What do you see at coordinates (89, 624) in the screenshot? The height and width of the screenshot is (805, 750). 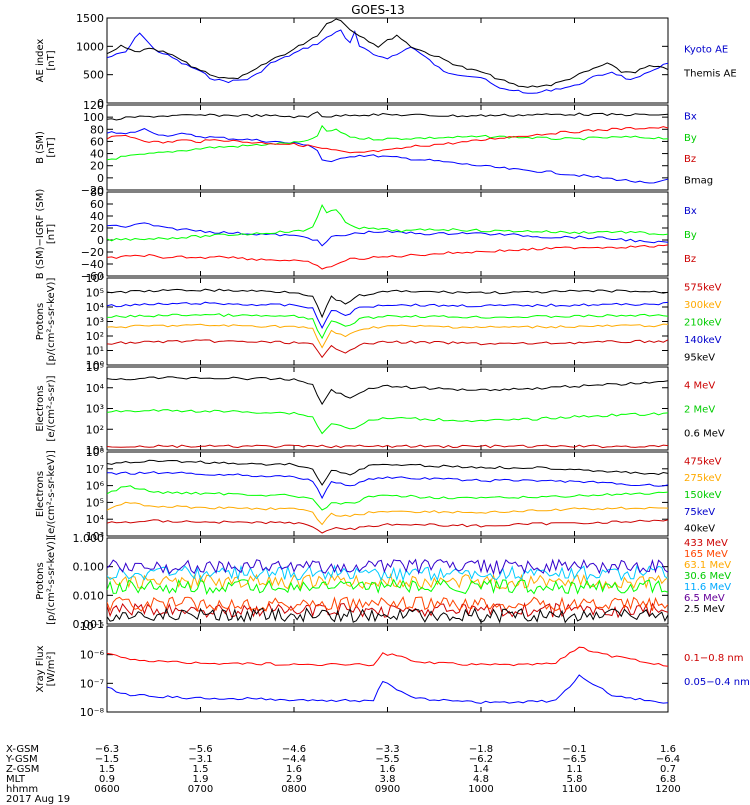 I see `y-tick-label: 0.001` at bounding box center [89, 624].